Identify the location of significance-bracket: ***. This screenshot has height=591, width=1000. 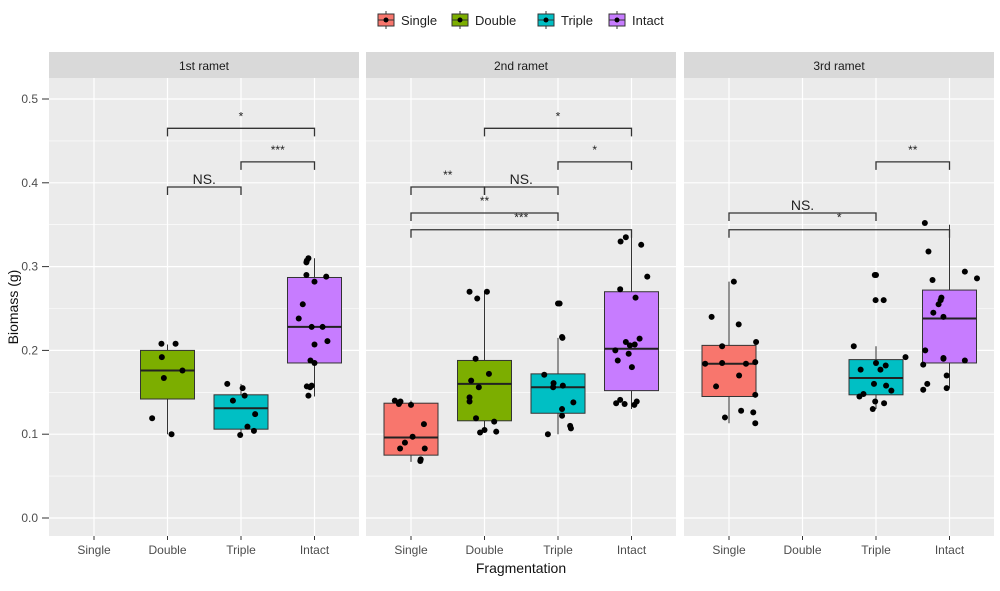
(521, 224).